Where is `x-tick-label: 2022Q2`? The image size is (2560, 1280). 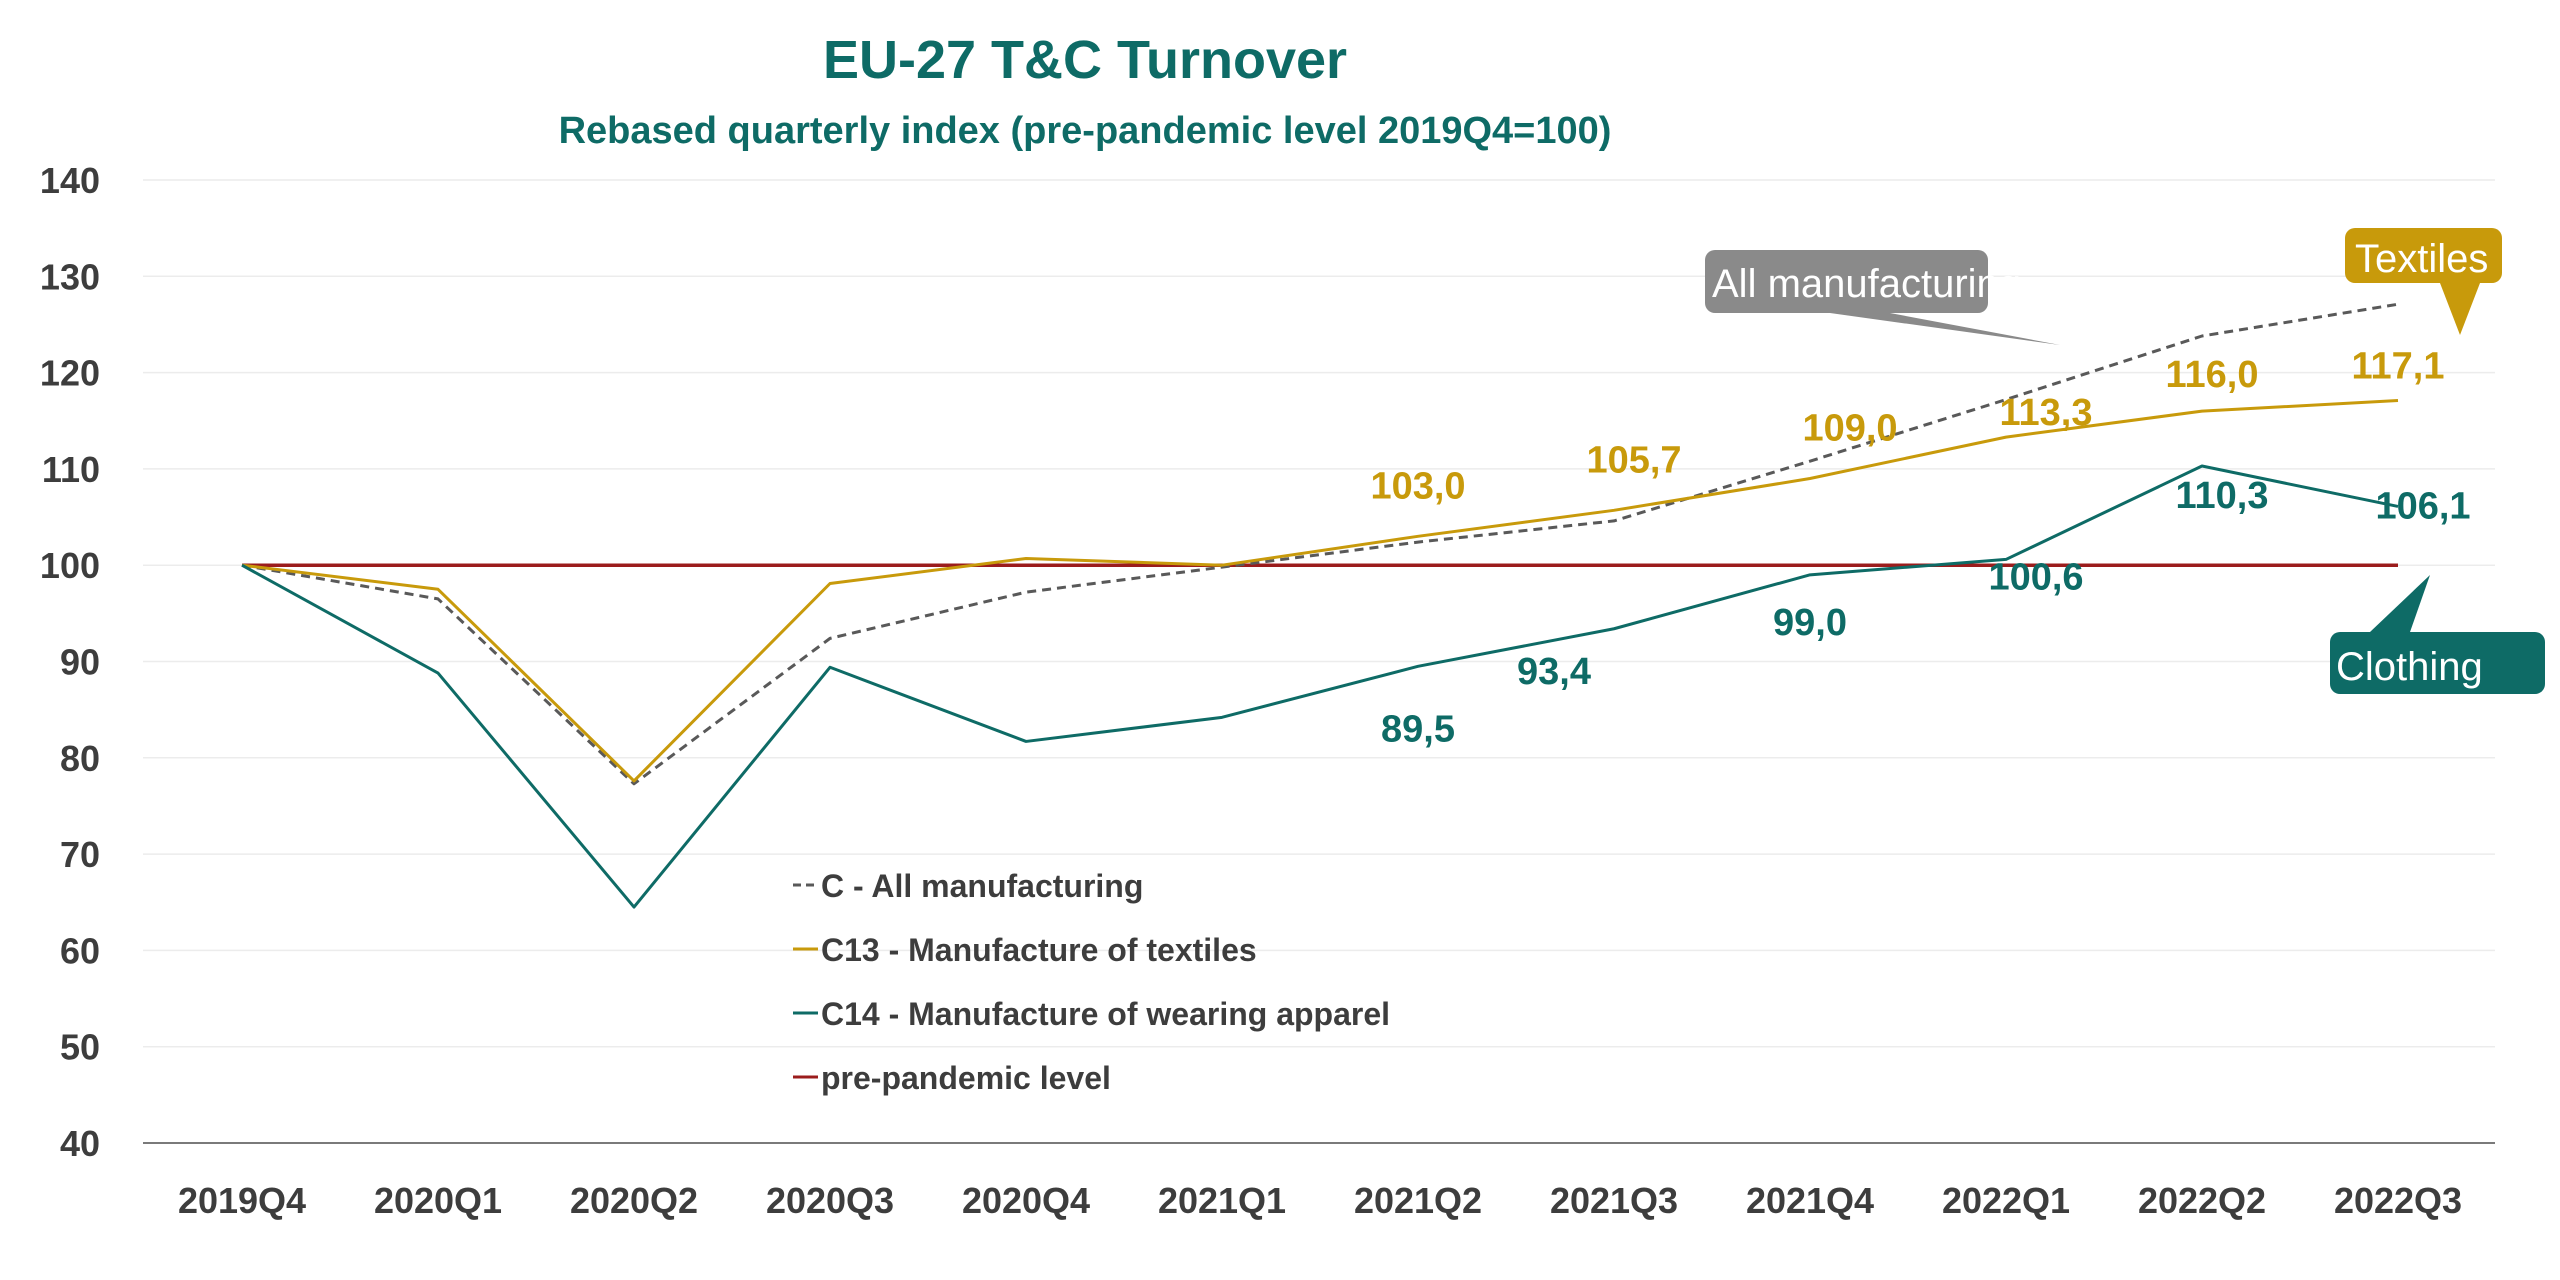 x-tick-label: 2022Q2 is located at coordinates (2202, 1200).